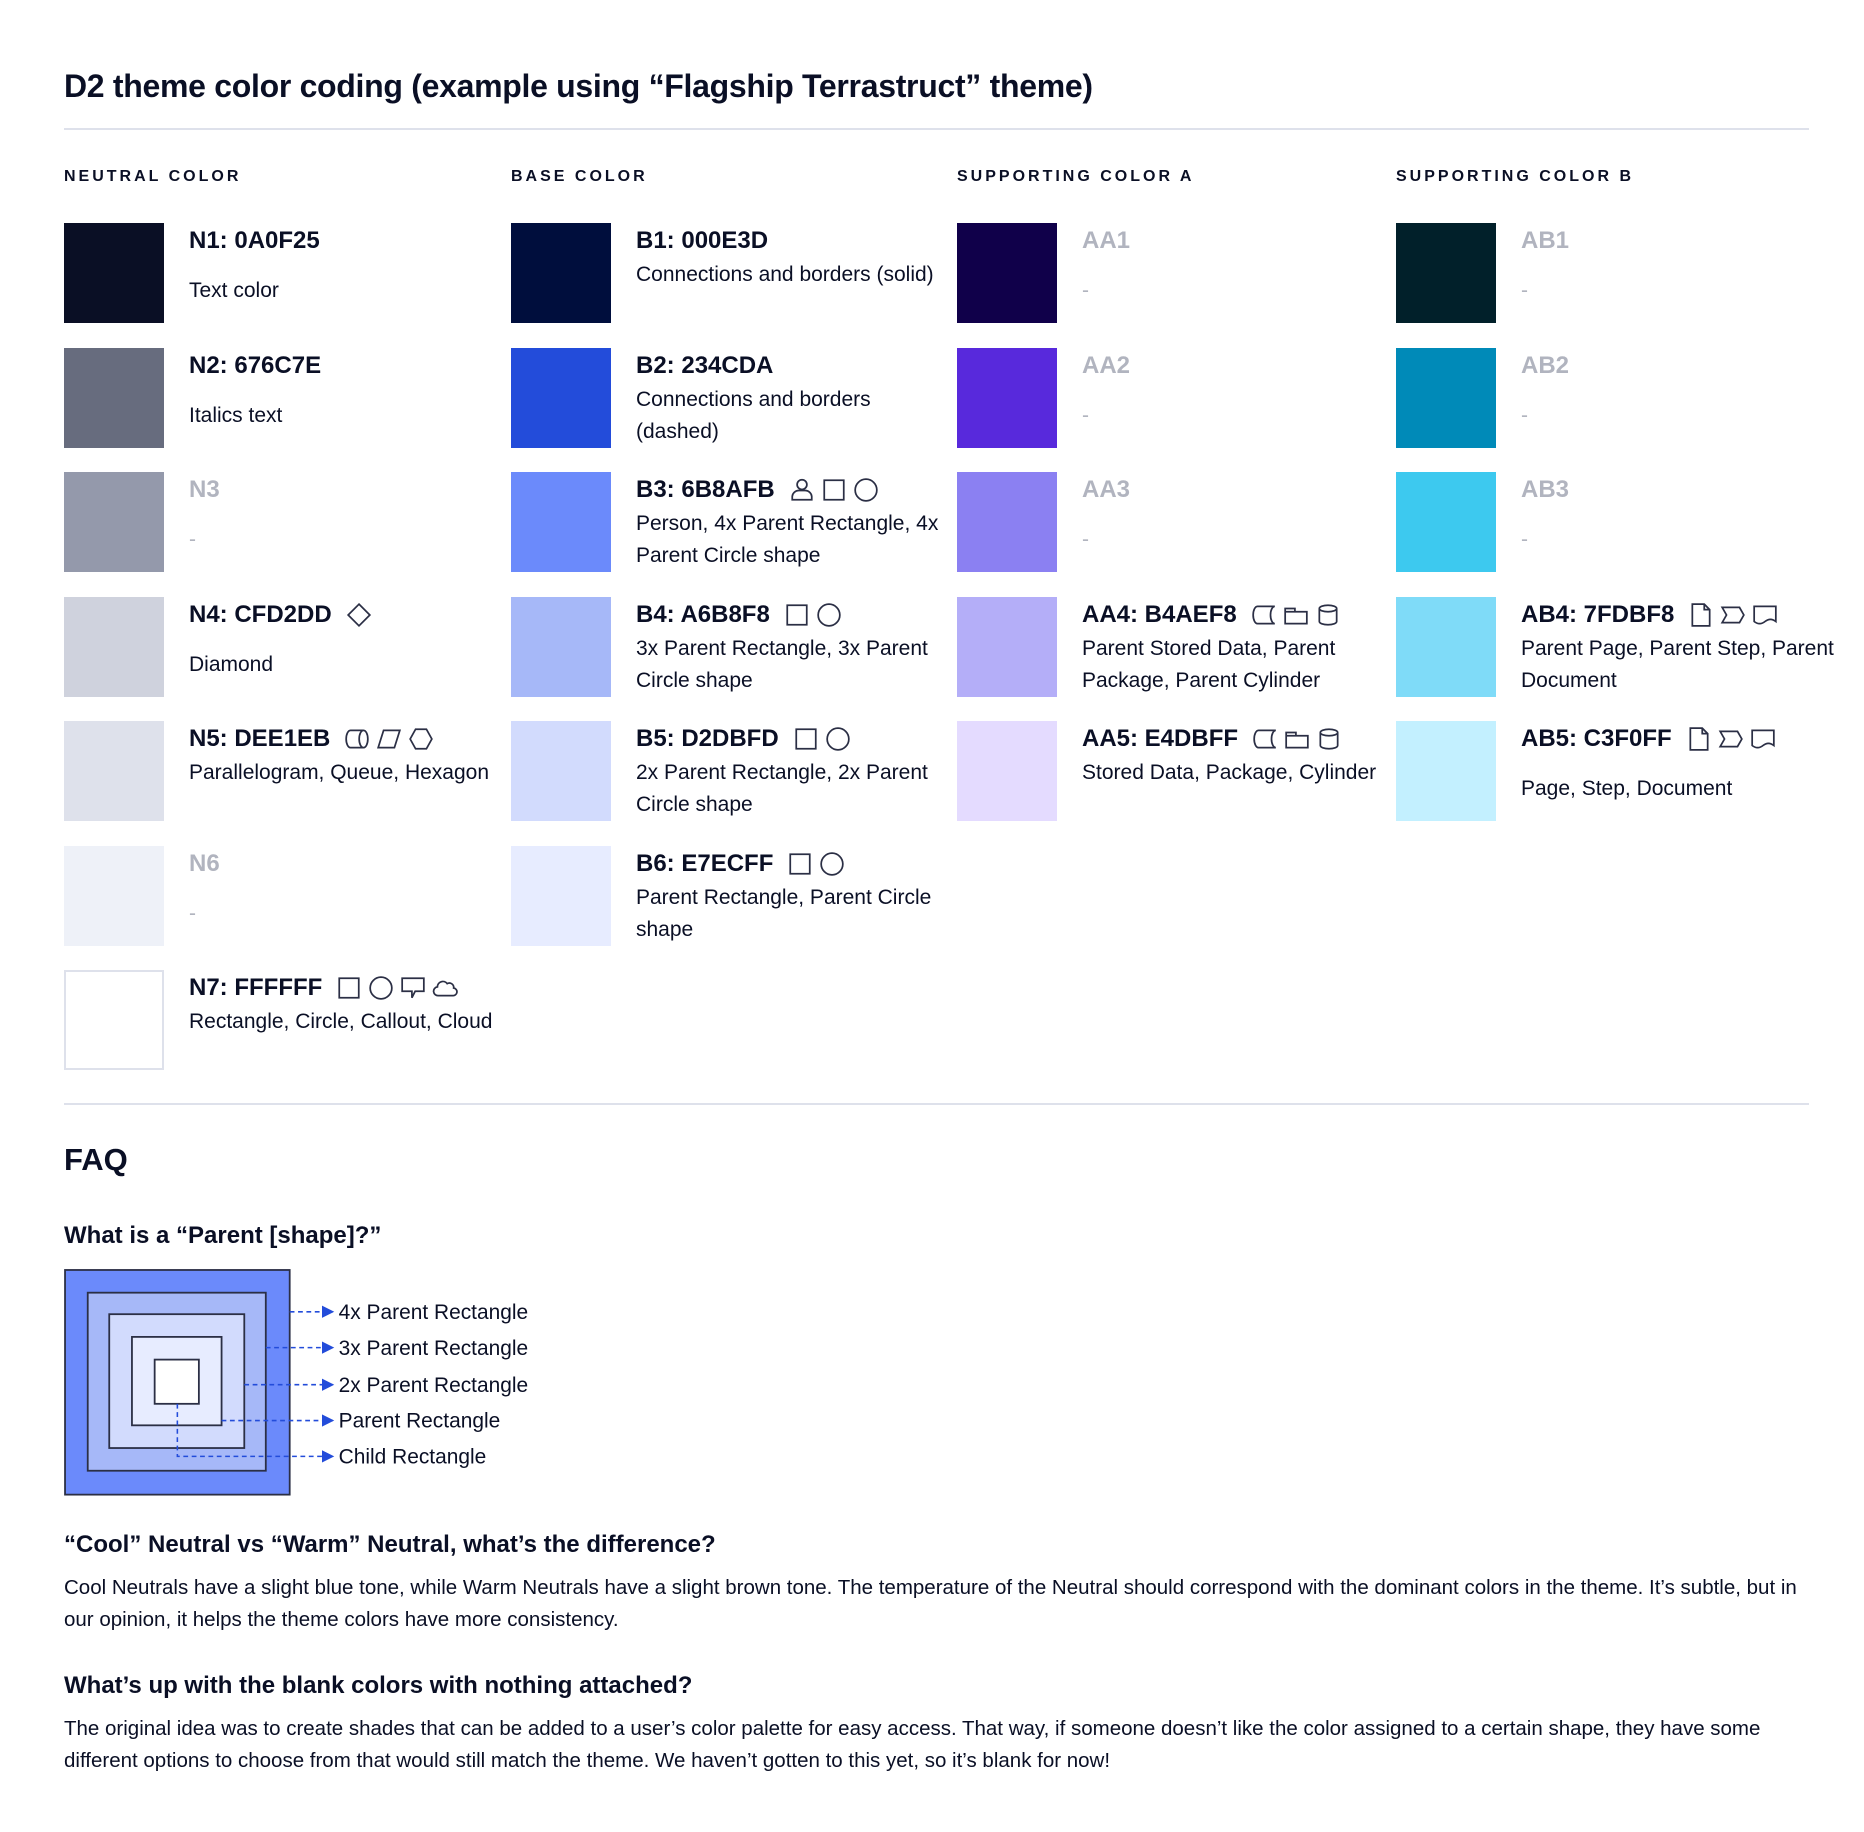 The height and width of the screenshot is (1832, 1864). I want to click on label-4x-parent: 4x Parent Rectangle, so click(432, 1312).